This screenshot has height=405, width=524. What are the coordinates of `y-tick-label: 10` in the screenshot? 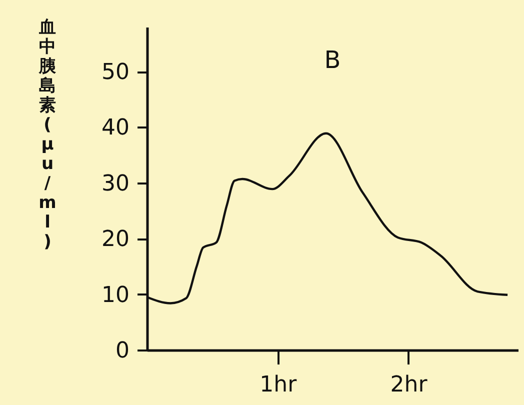 It's located at (116, 295).